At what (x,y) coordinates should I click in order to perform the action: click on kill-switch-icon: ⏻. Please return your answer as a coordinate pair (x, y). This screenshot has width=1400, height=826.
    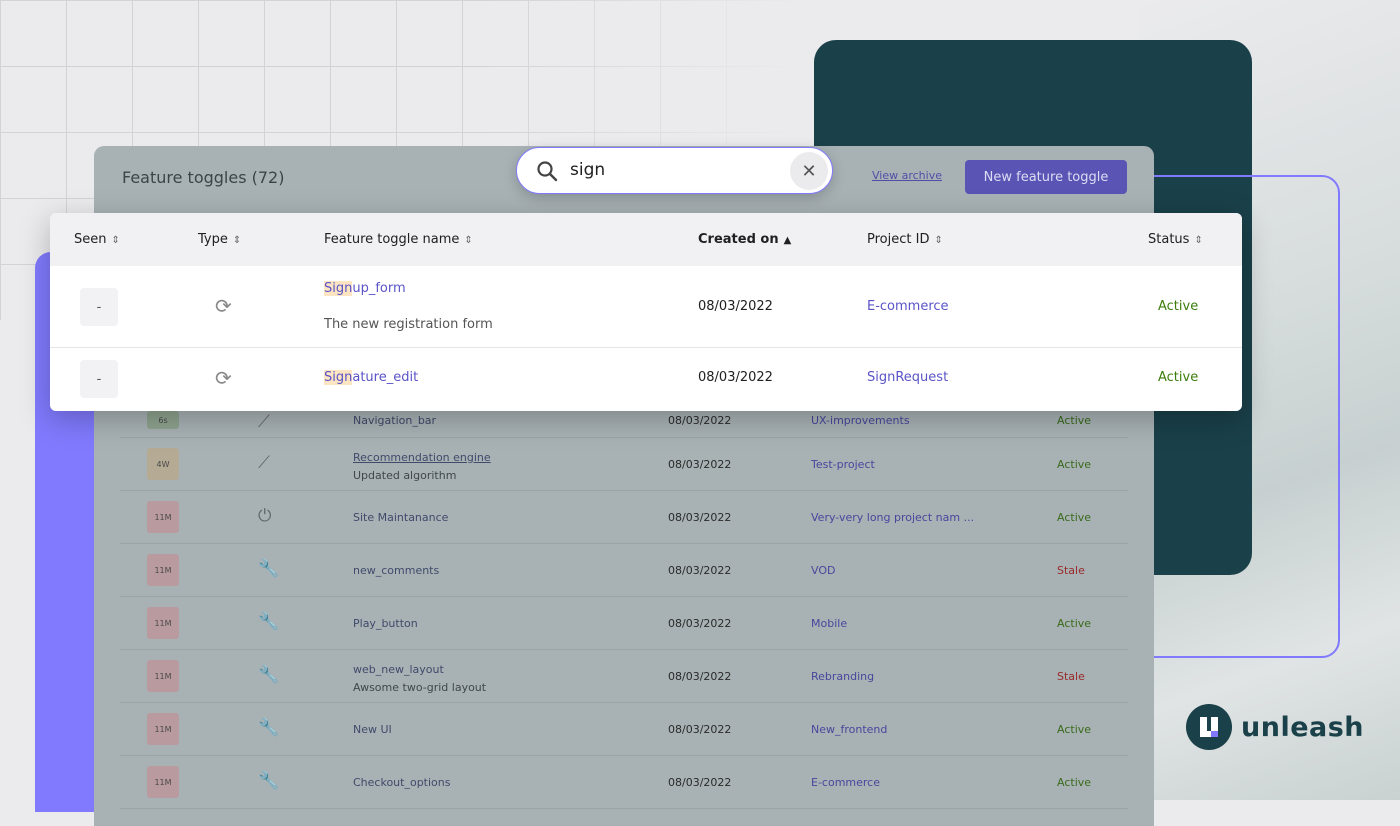
    Looking at the image, I should click on (265, 516).